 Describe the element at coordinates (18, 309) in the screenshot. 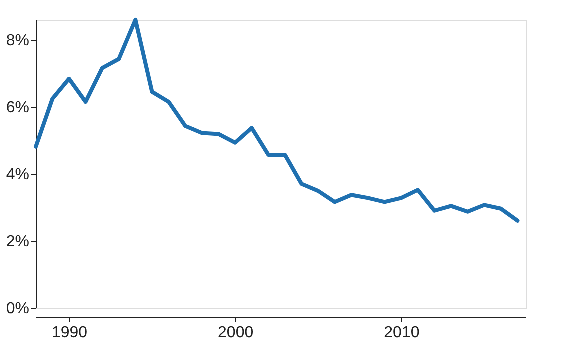

I see `y-tick-label: 0%` at that location.